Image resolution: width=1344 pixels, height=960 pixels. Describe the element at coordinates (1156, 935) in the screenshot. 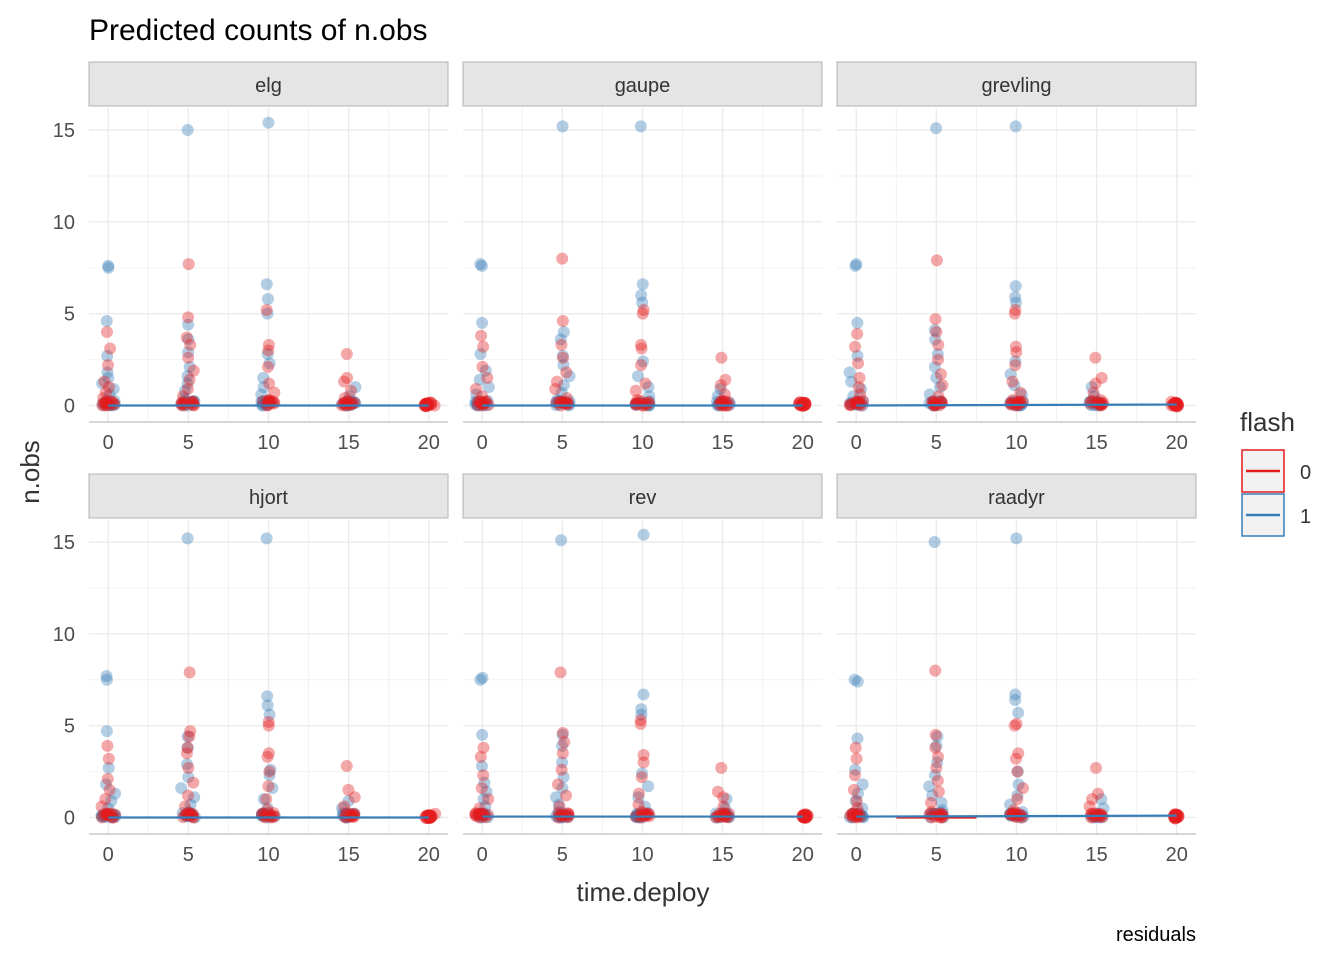

I see `caption: residuals` at that location.